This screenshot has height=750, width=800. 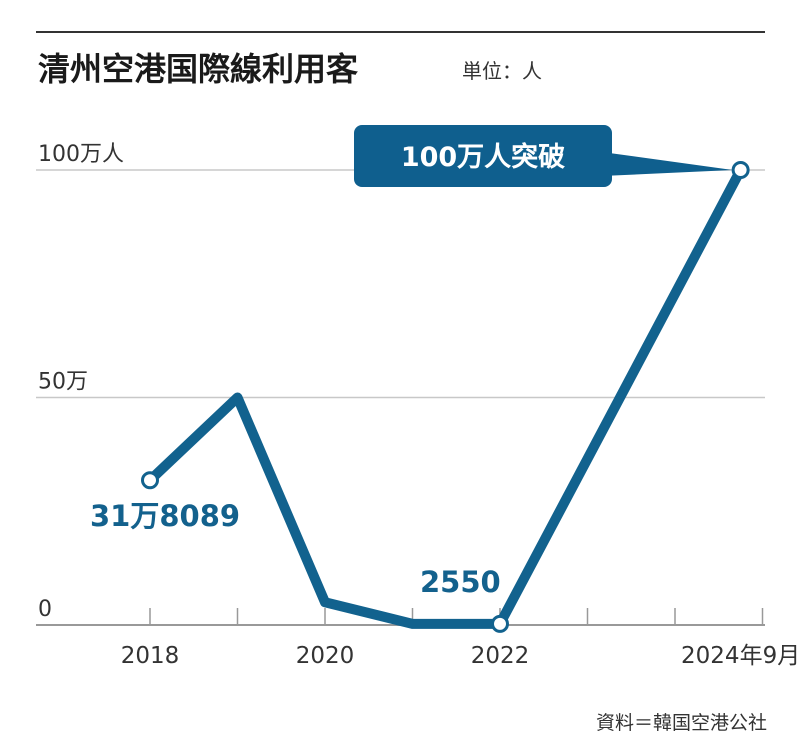 I want to click on callout-label: 100万人突破, so click(x=483, y=157).